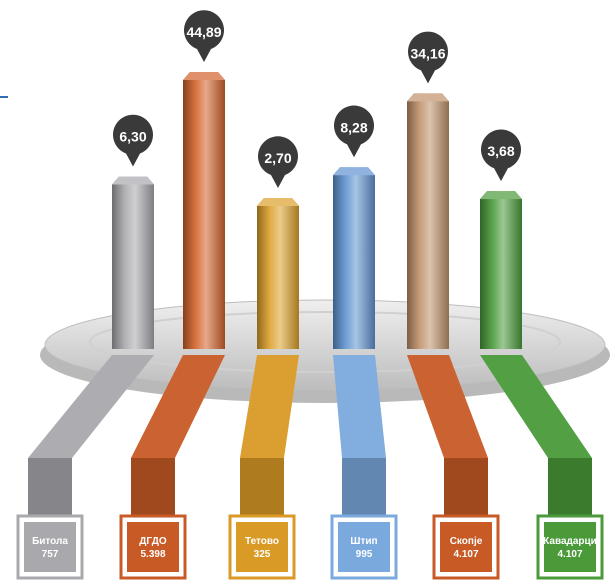 The height and width of the screenshot is (585, 616). I want to click on category-count: 995, so click(364, 554).